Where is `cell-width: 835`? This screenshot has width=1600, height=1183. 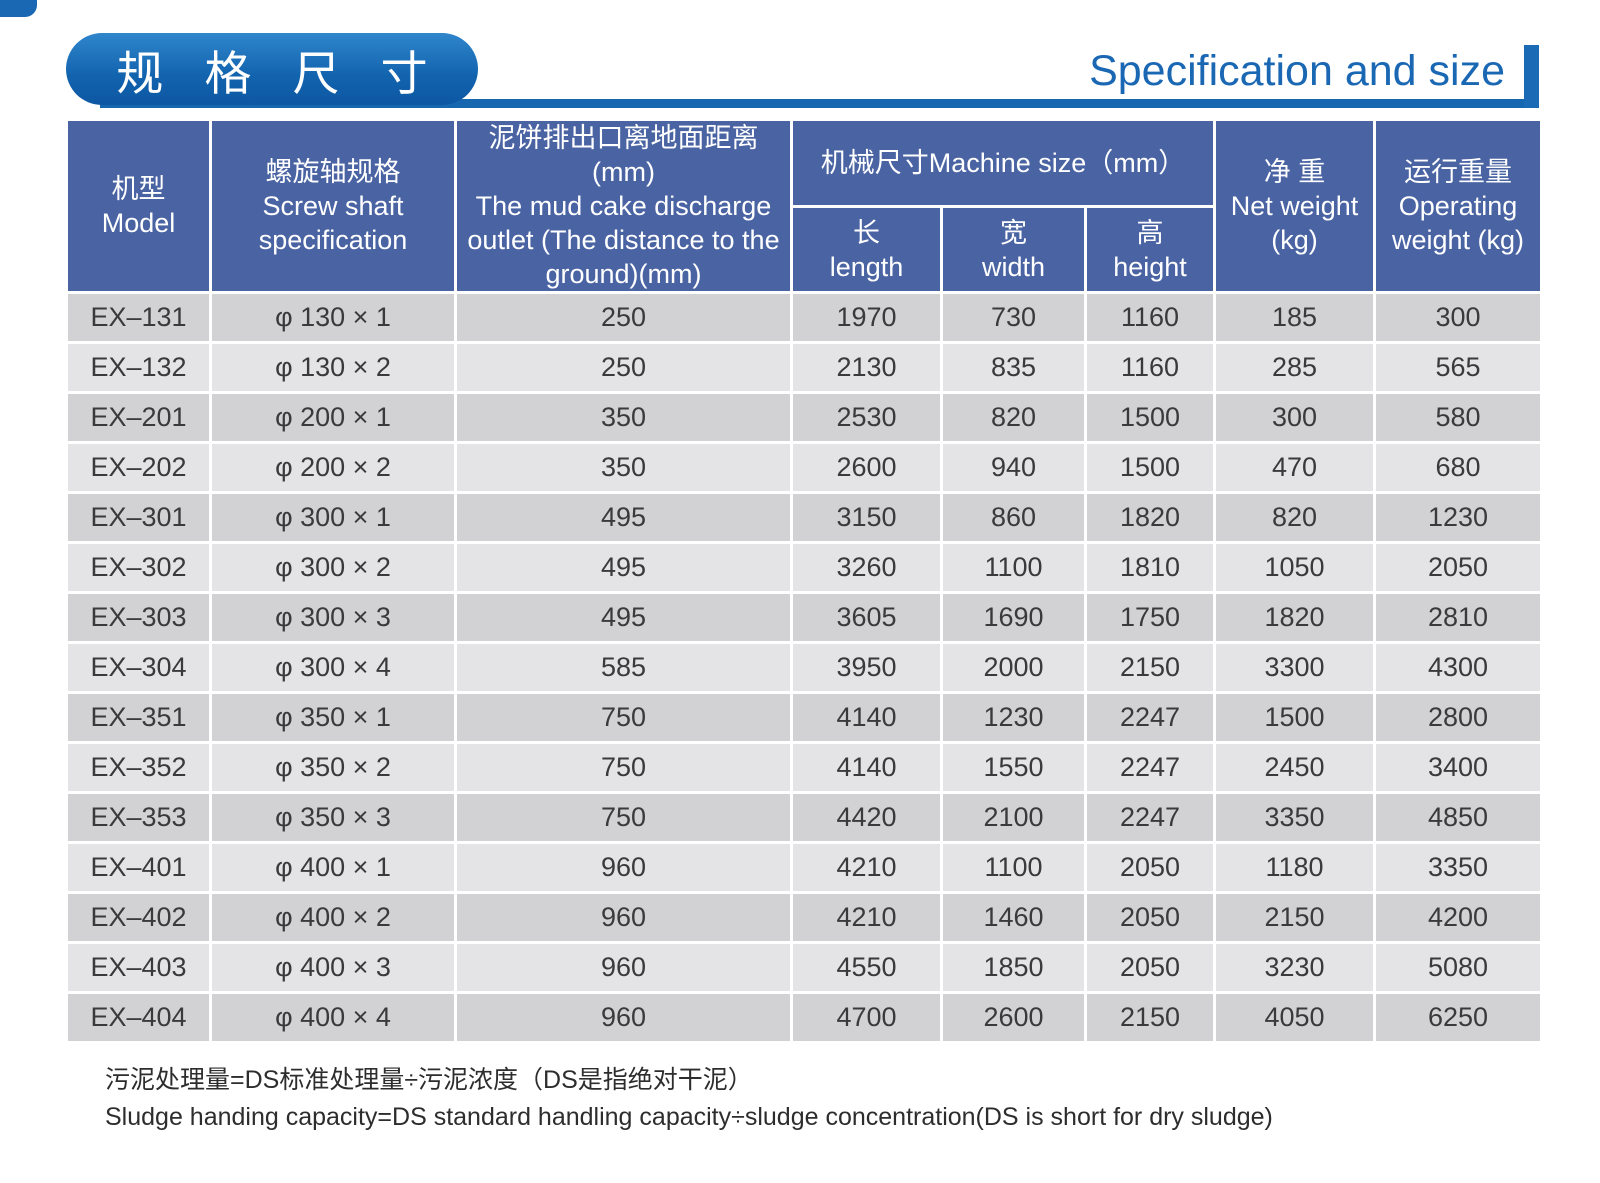
cell-width: 835 is located at coordinates (1013, 367).